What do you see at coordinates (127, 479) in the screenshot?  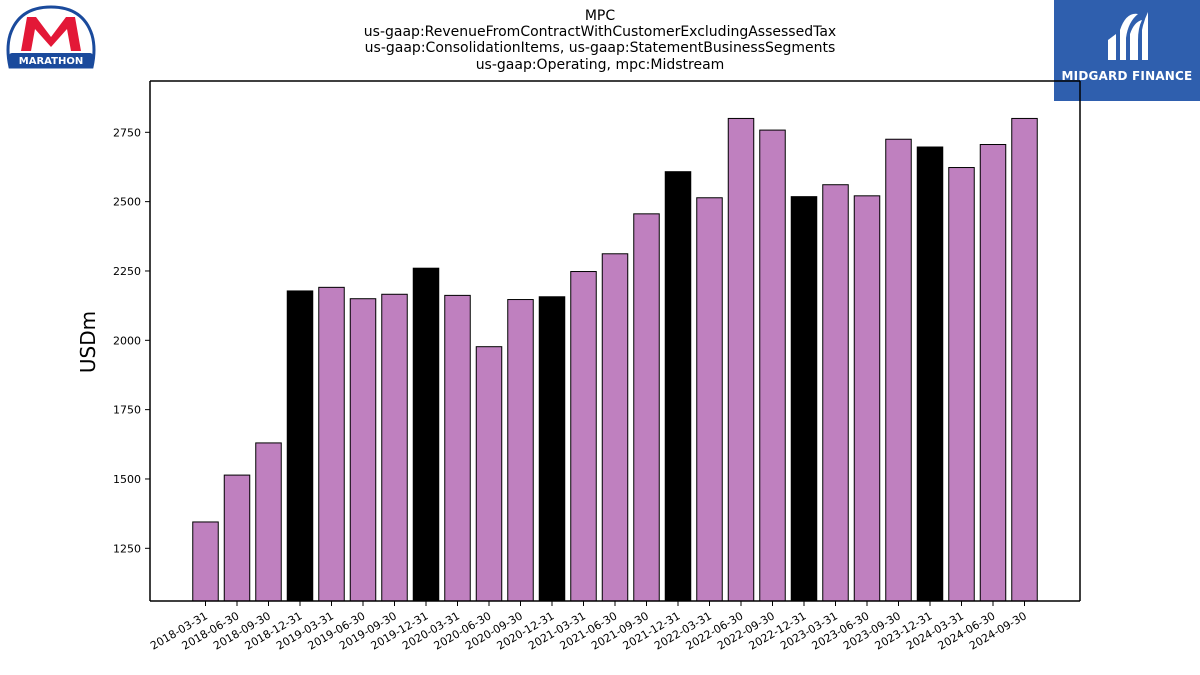 I see `y-tick-label: 1500` at bounding box center [127, 479].